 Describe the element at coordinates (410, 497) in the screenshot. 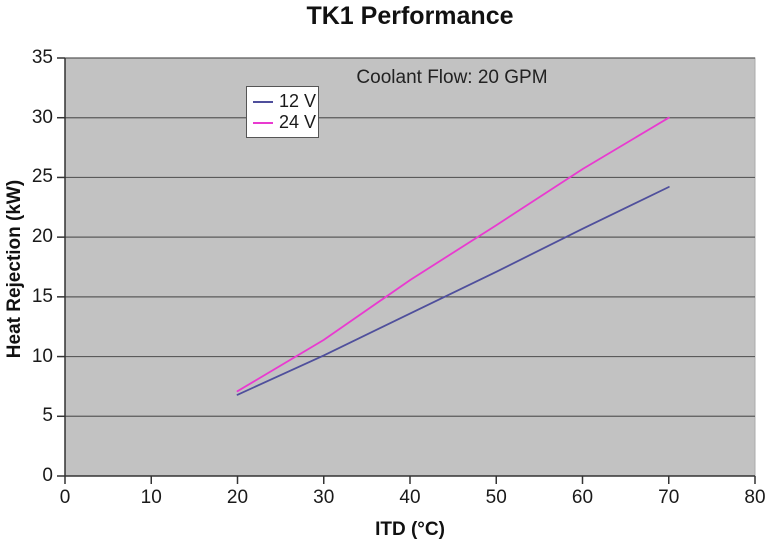

I see `x-tick-label-40: 40` at that location.